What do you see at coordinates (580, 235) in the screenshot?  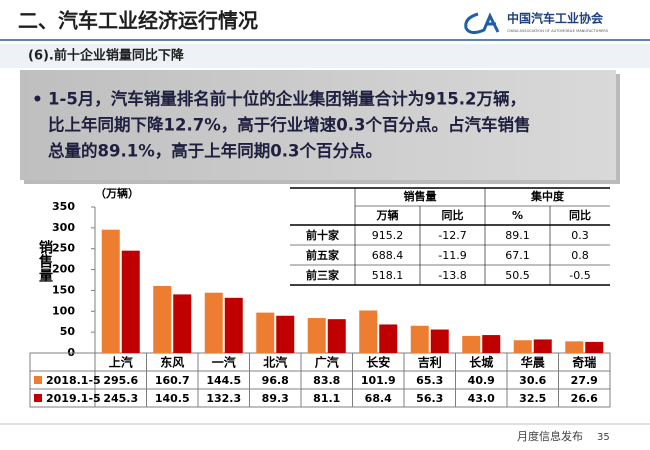 I see `table-cell: 0.3` at bounding box center [580, 235].